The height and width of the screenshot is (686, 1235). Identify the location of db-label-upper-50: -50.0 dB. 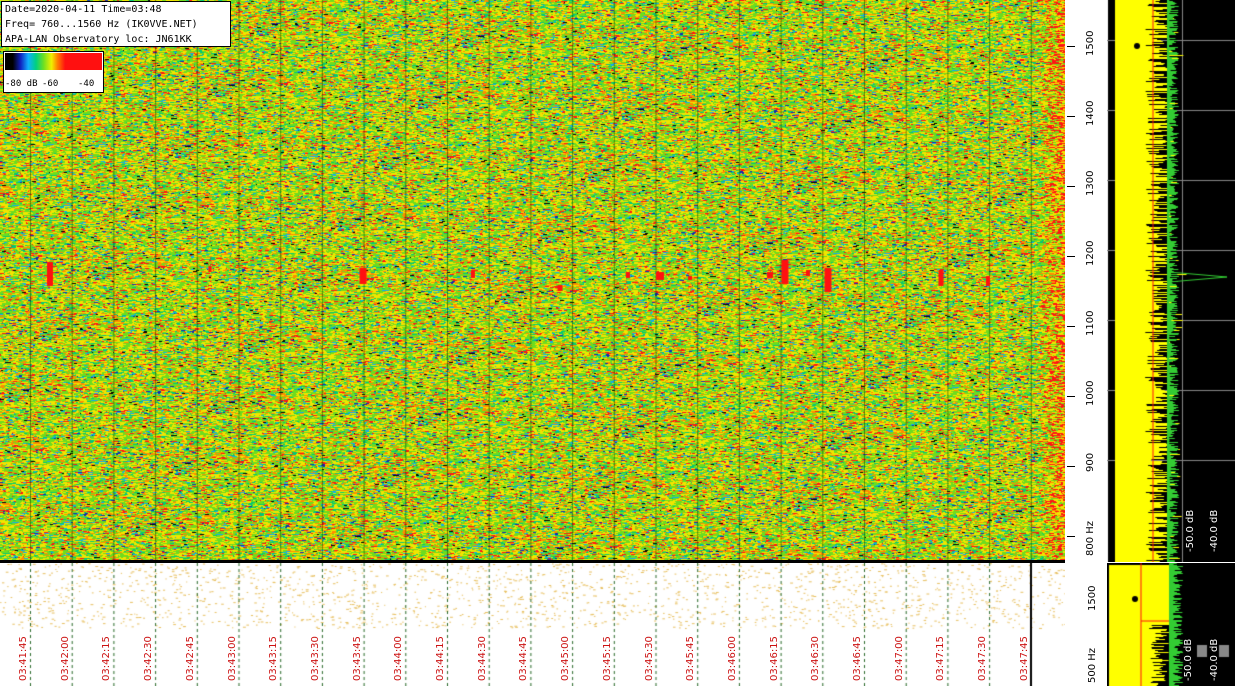
(1190, 530).